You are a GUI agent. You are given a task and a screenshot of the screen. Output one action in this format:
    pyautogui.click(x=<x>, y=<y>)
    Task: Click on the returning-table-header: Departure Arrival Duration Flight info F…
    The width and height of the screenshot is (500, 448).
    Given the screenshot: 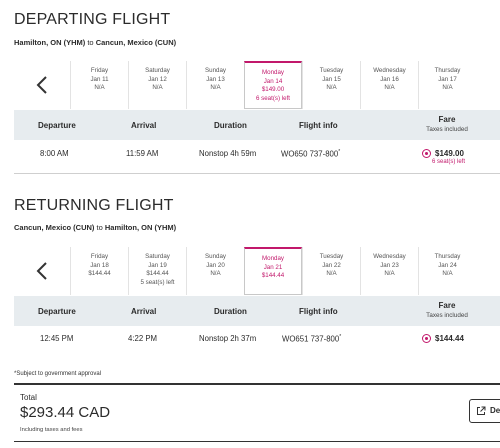 What is the action you would take?
    pyautogui.click(x=257, y=311)
    